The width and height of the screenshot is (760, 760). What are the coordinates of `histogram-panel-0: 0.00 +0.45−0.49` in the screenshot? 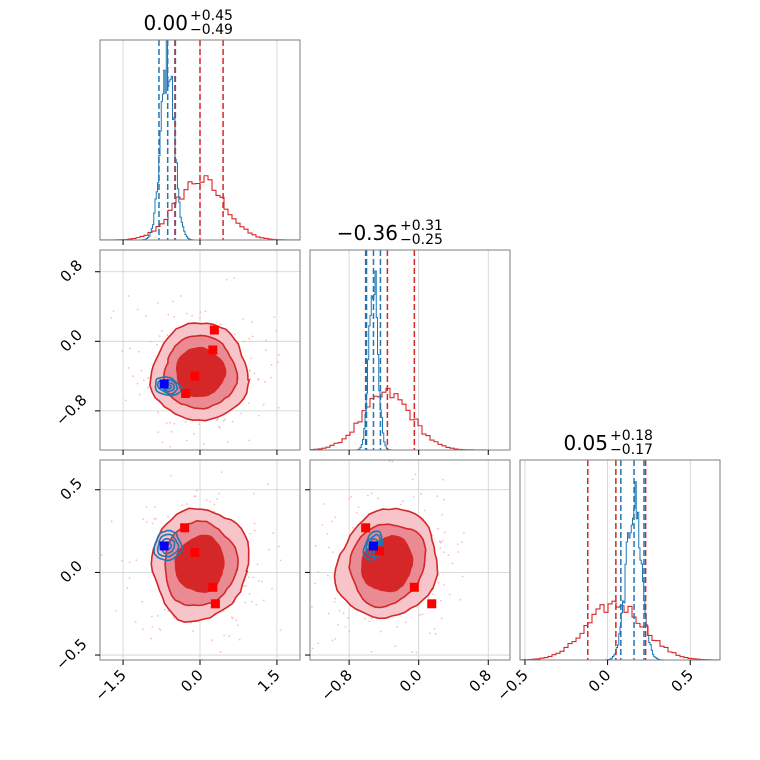 It's located at (200, 126).